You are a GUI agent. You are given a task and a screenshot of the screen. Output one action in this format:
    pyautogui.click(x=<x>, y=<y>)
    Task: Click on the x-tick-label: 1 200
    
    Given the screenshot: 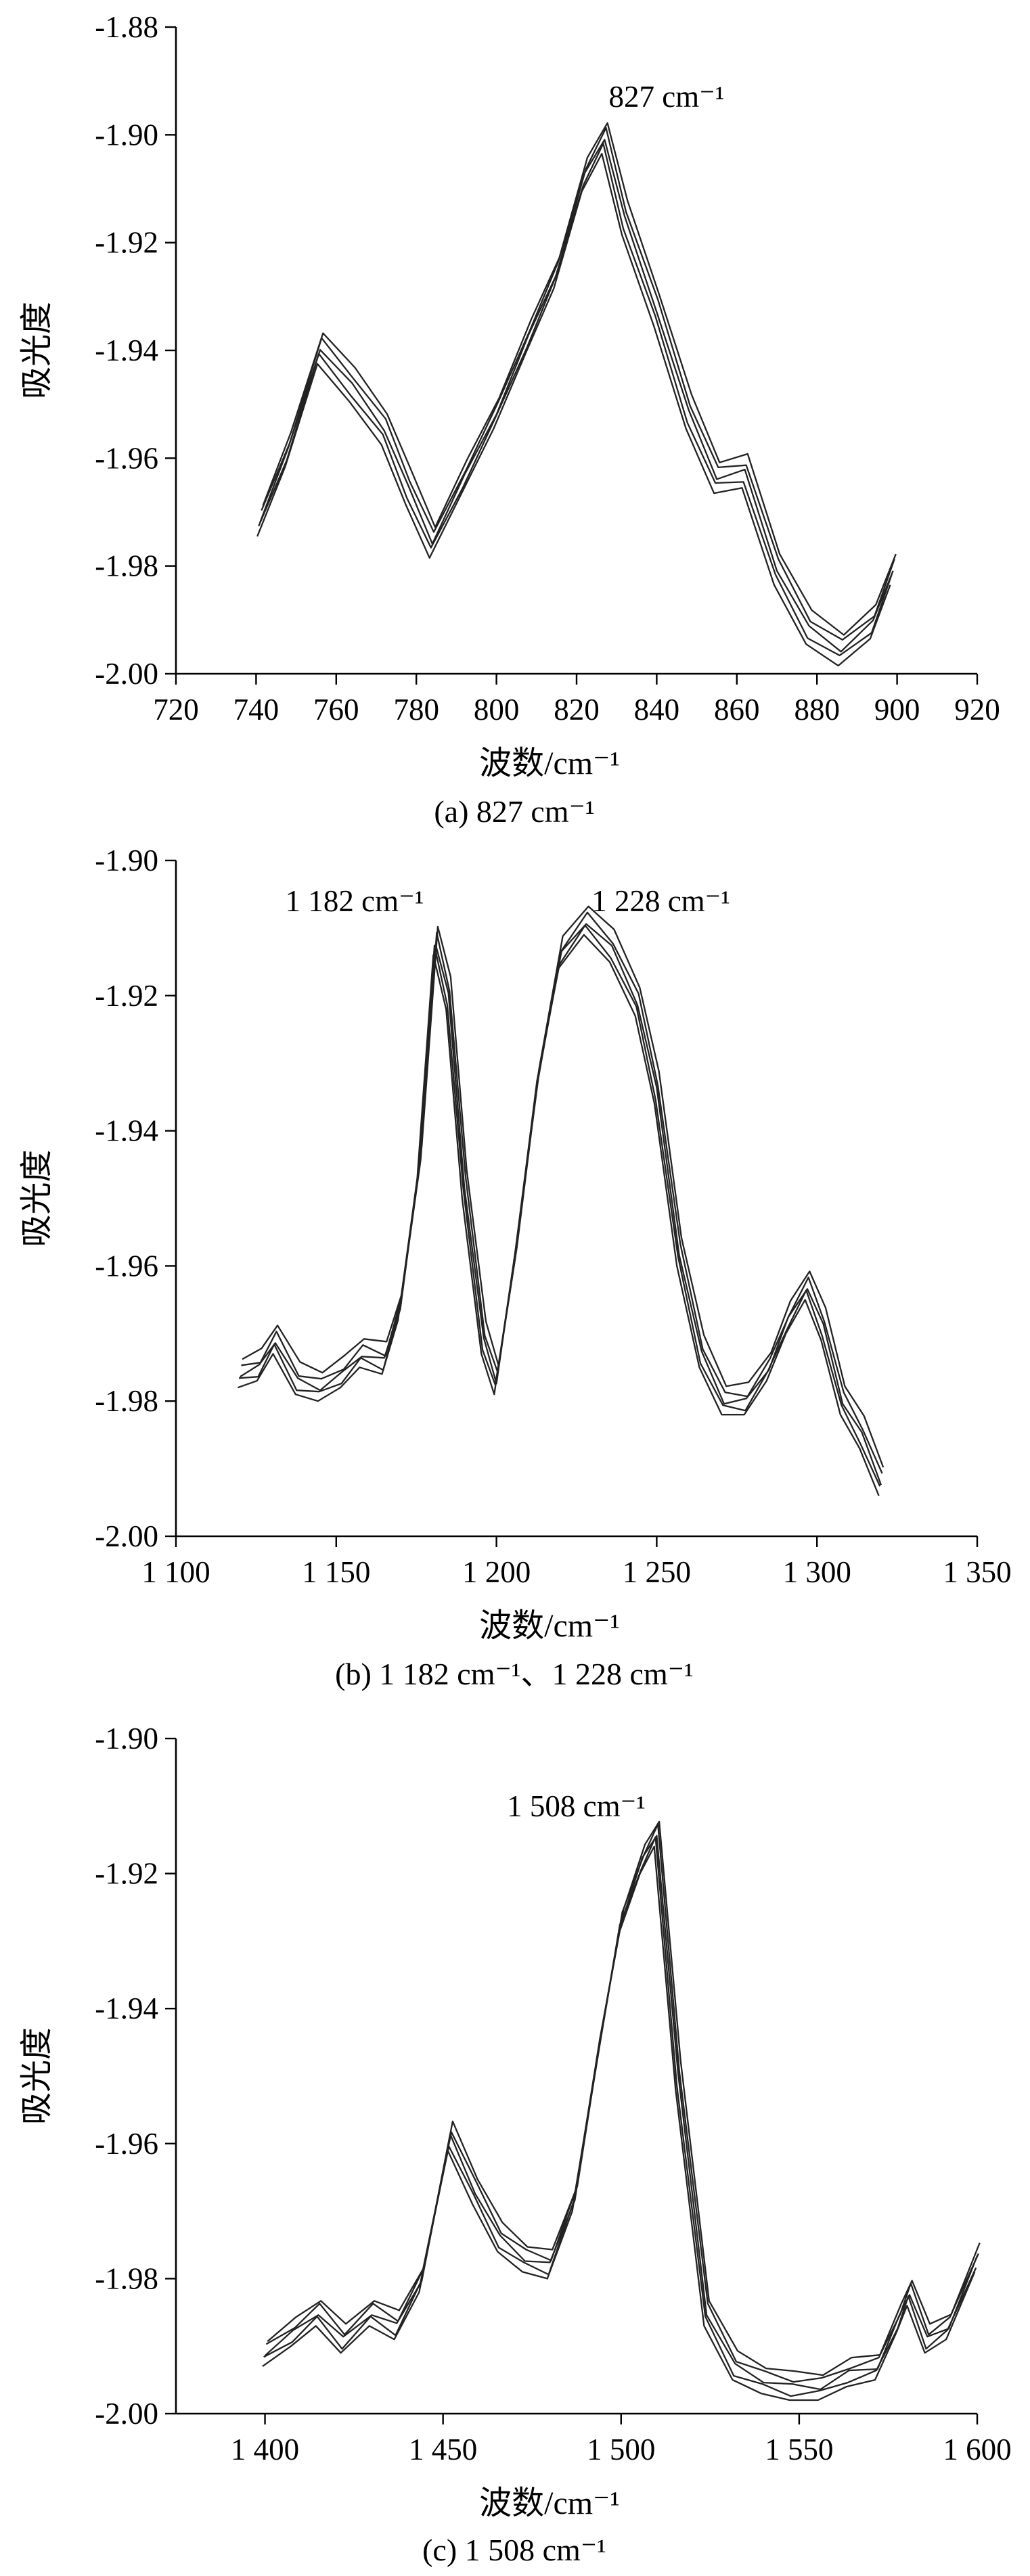 What is the action you would take?
    pyautogui.click(x=497, y=1572)
    